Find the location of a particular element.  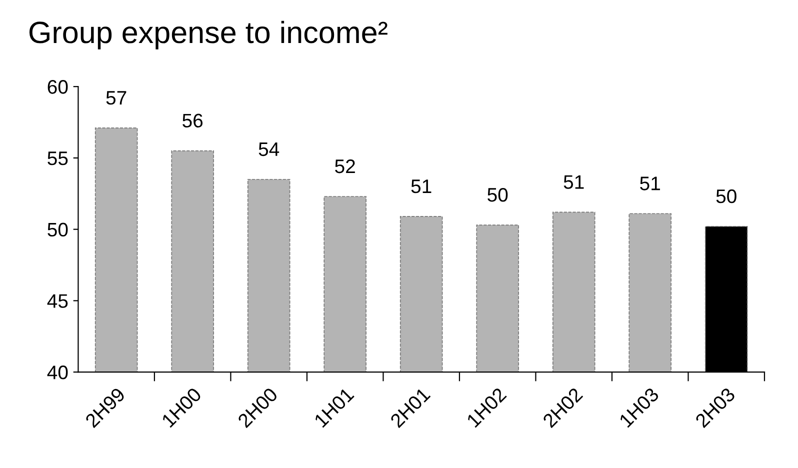

data-label: 57 is located at coordinates (116, 98).